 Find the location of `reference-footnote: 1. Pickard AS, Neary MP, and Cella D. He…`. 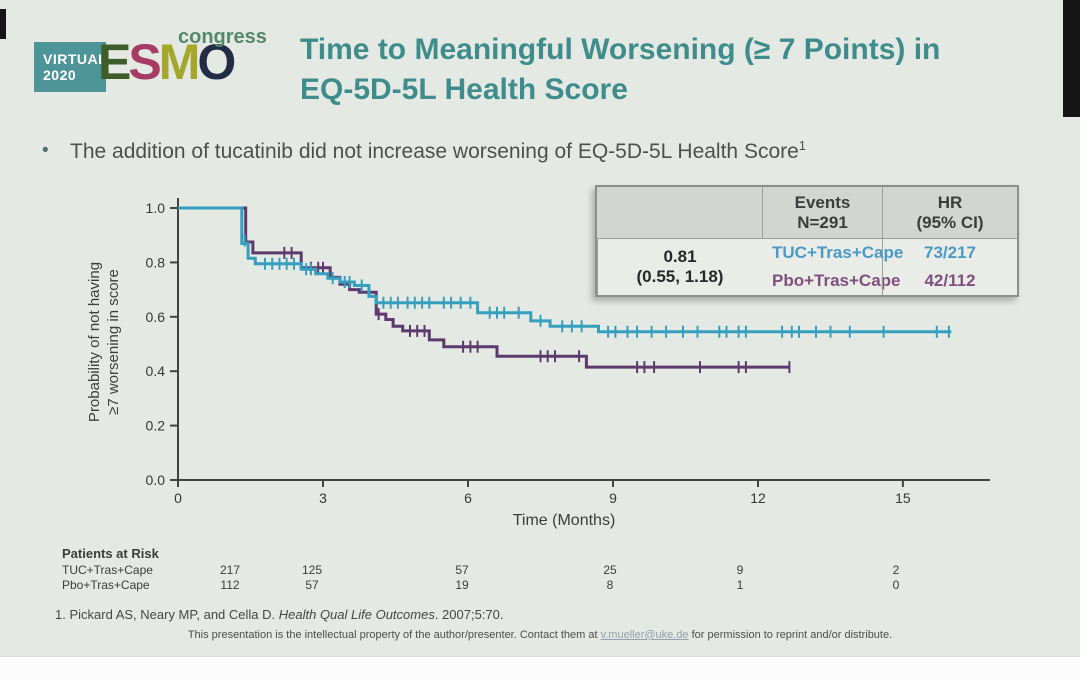

reference-footnote: 1. Pickard AS, Neary MP, and Cella D. He… is located at coordinates (279, 614).